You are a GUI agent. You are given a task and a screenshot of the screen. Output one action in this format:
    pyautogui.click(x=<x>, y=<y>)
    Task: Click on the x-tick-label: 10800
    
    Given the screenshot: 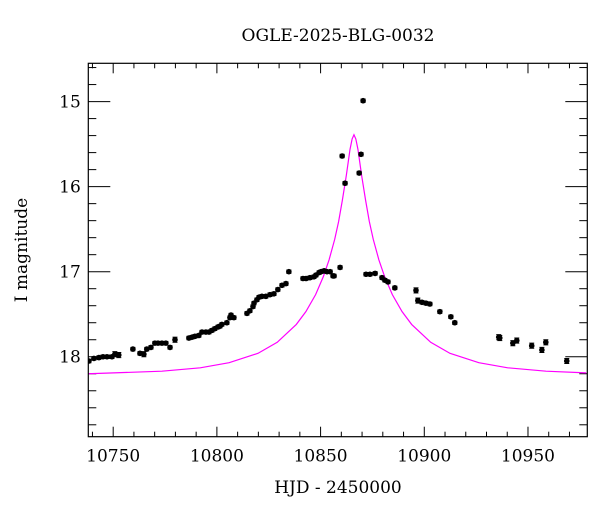 What is the action you would take?
    pyautogui.click(x=217, y=457)
    